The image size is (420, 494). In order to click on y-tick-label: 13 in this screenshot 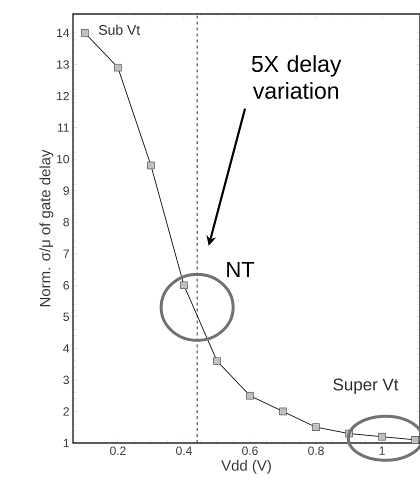, I will do `click(63, 64)`.